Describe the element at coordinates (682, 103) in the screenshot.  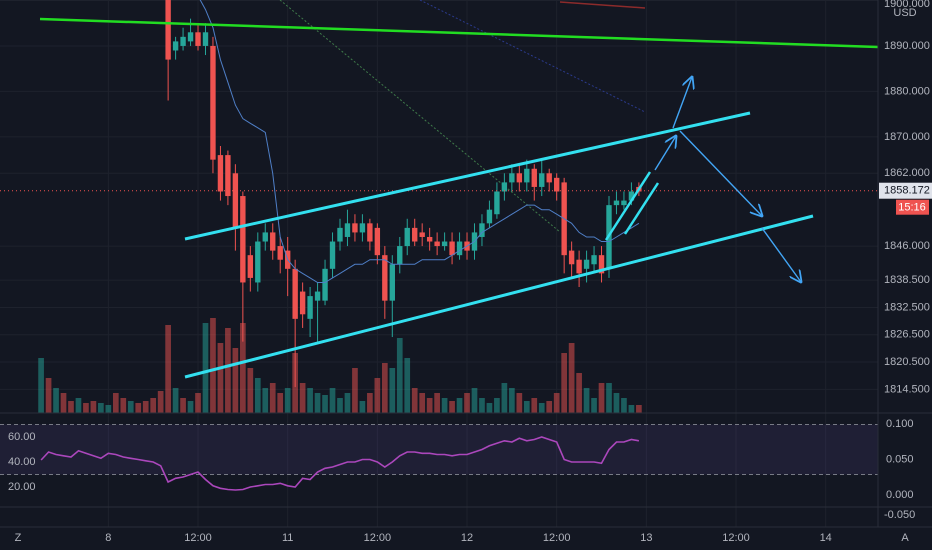
I see `arrow` at that location.